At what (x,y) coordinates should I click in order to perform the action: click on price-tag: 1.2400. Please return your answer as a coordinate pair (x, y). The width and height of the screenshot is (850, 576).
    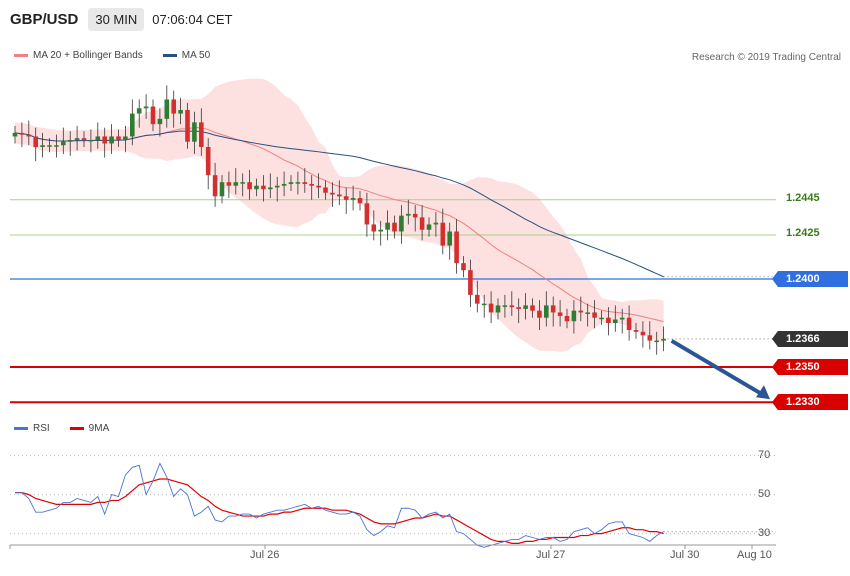
    Looking at the image, I should click on (813, 279).